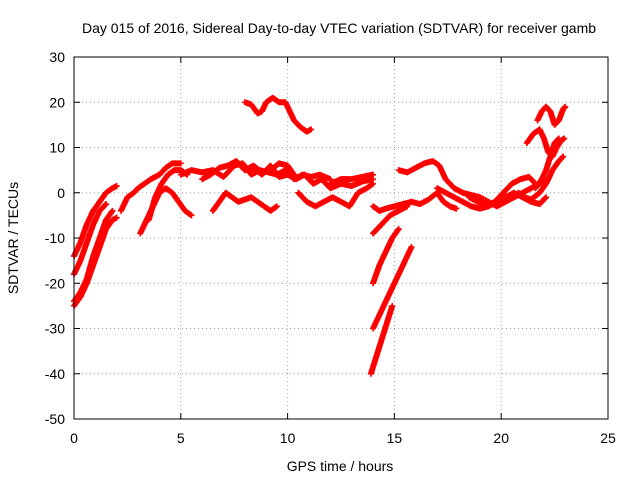 The width and height of the screenshot is (640, 480). Describe the element at coordinates (244, 201) in the screenshot. I see `series-arc10` at that location.